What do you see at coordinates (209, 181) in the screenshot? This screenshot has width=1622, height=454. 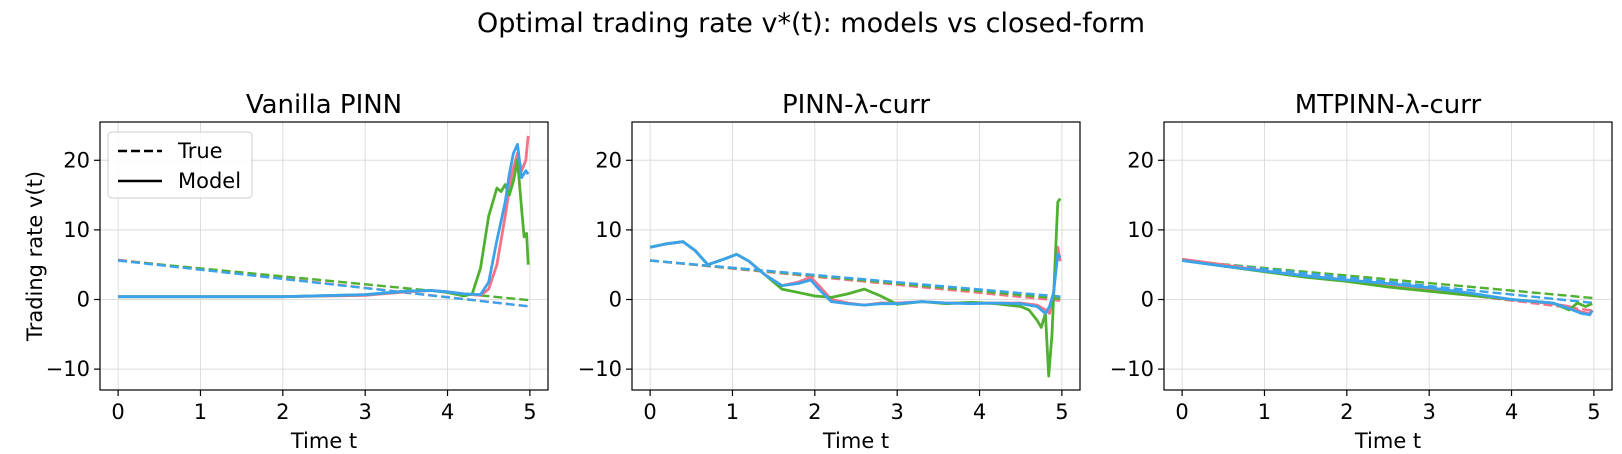 I see `legend-model-label: Model` at bounding box center [209, 181].